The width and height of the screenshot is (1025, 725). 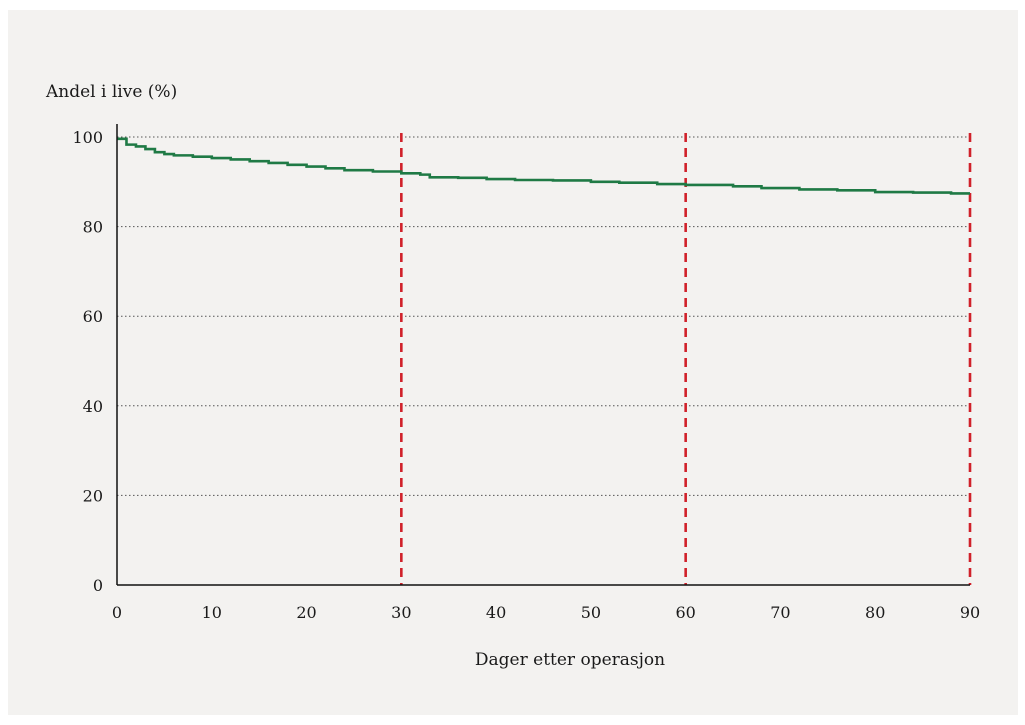 What do you see at coordinates (875, 612) in the screenshot?
I see `x-tick-label-80: 80` at bounding box center [875, 612].